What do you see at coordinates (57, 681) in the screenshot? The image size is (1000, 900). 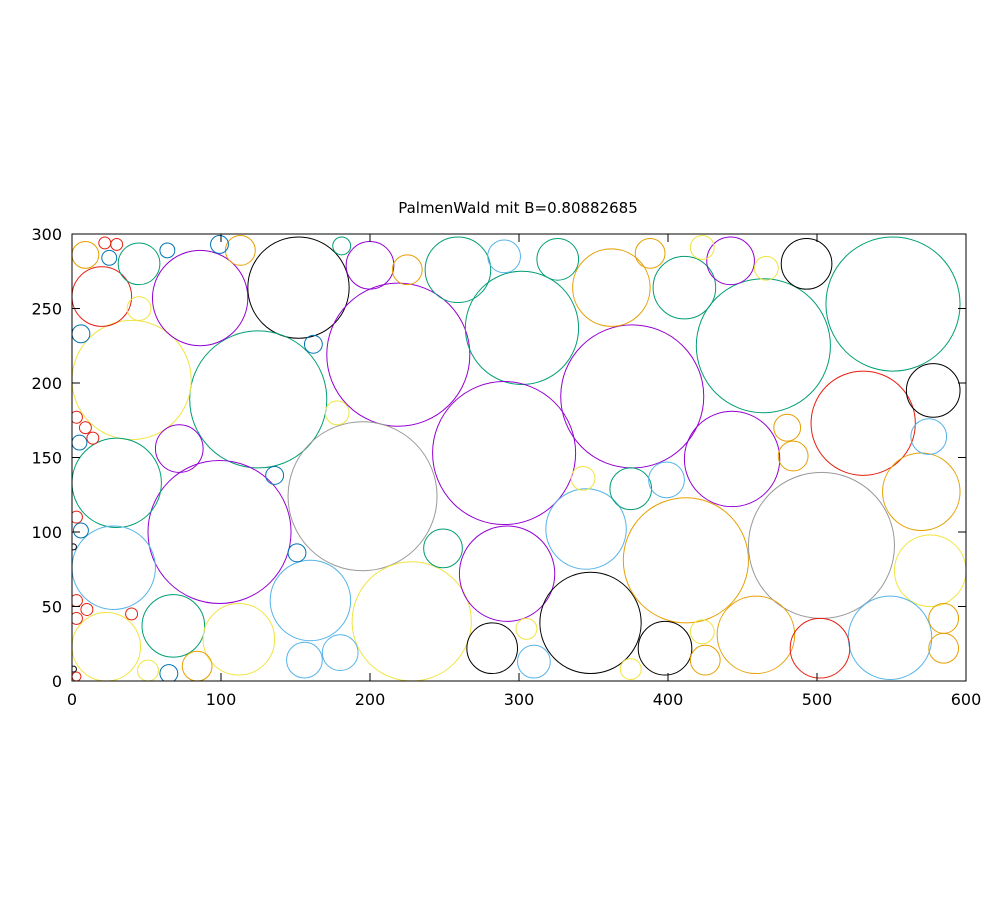 I see `y-tick-label-0: 0` at bounding box center [57, 681].